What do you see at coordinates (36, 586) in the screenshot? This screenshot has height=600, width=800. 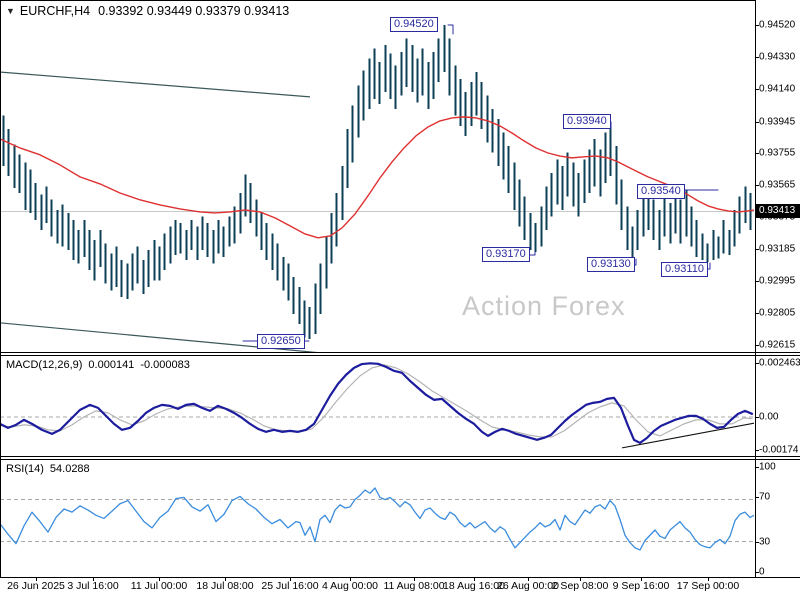 I see `time-label: 26 Jun 2025` at bounding box center [36, 586].